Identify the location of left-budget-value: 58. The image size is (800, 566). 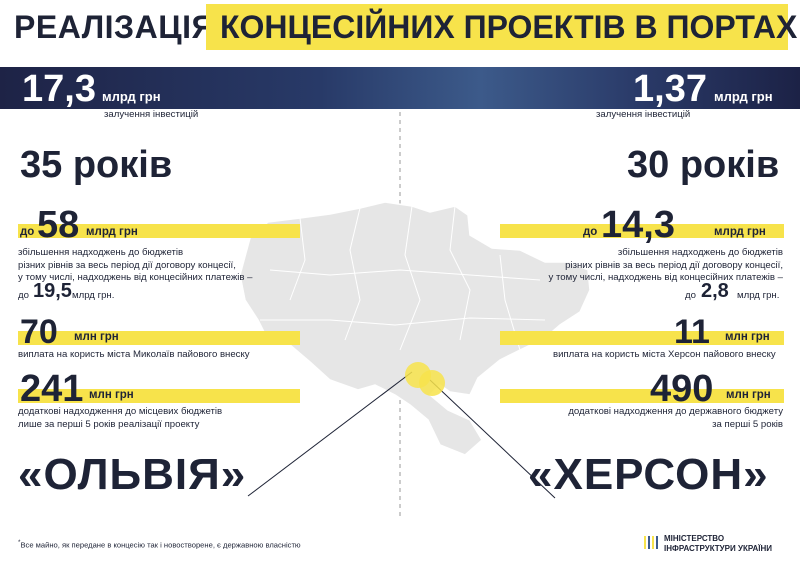
(58, 225).